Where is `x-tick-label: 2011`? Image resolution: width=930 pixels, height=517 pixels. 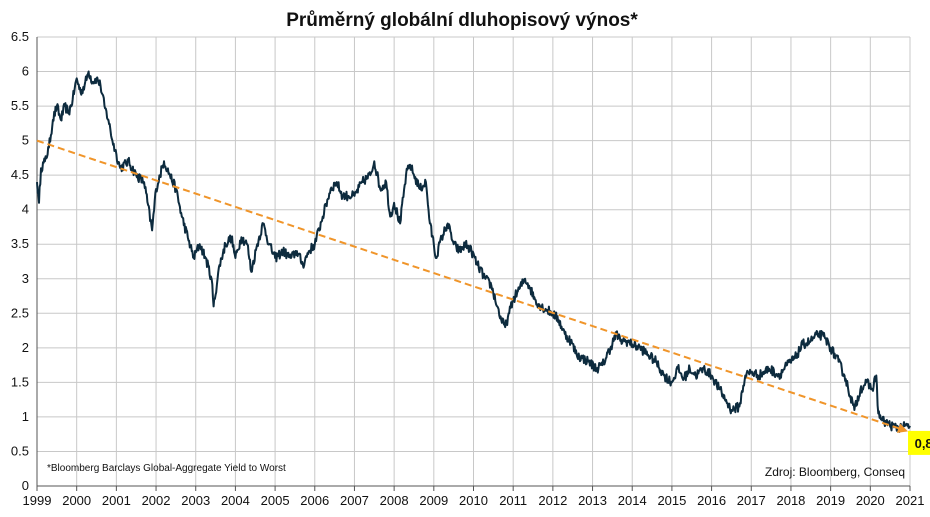
x-tick-label: 2011 is located at coordinates (513, 500).